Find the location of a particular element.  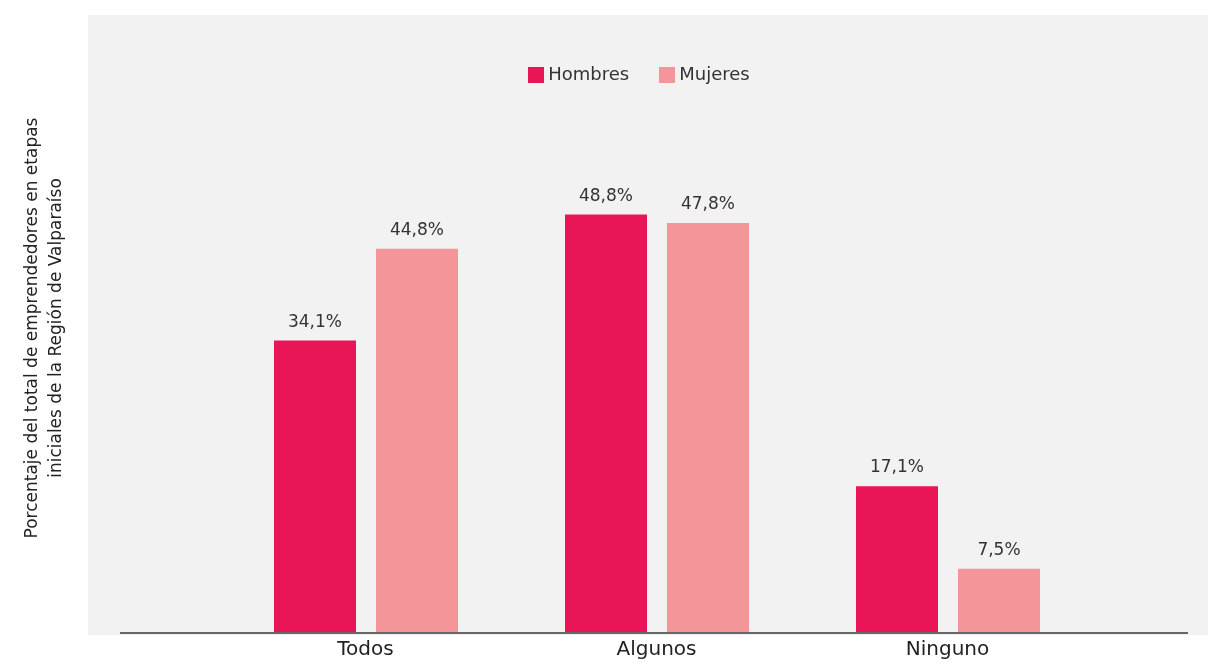

x-tick-label: Ninguno is located at coordinates (947, 648).